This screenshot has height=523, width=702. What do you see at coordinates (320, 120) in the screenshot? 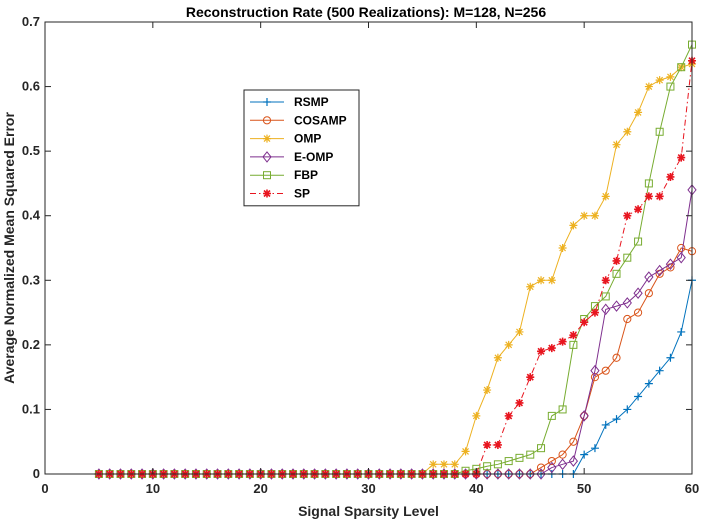
I see `legend-label: COSAMP` at bounding box center [320, 120].